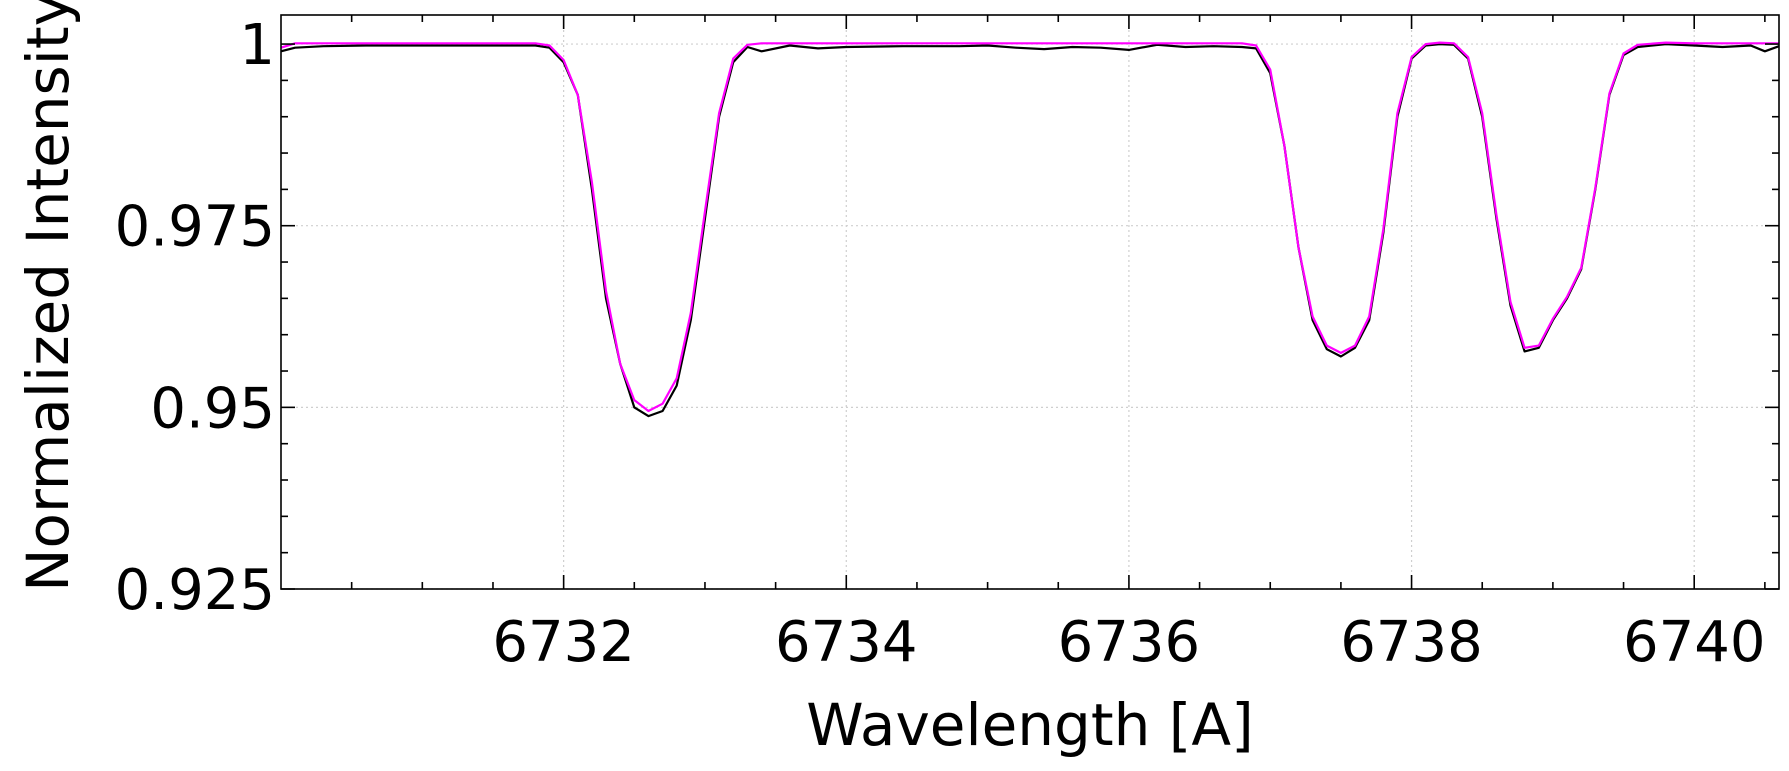 This screenshot has height=771, width=1789. Describe the element at coordinates (1694, 642) in the screenshot. I see `x-tick-label: 6740` at that location.